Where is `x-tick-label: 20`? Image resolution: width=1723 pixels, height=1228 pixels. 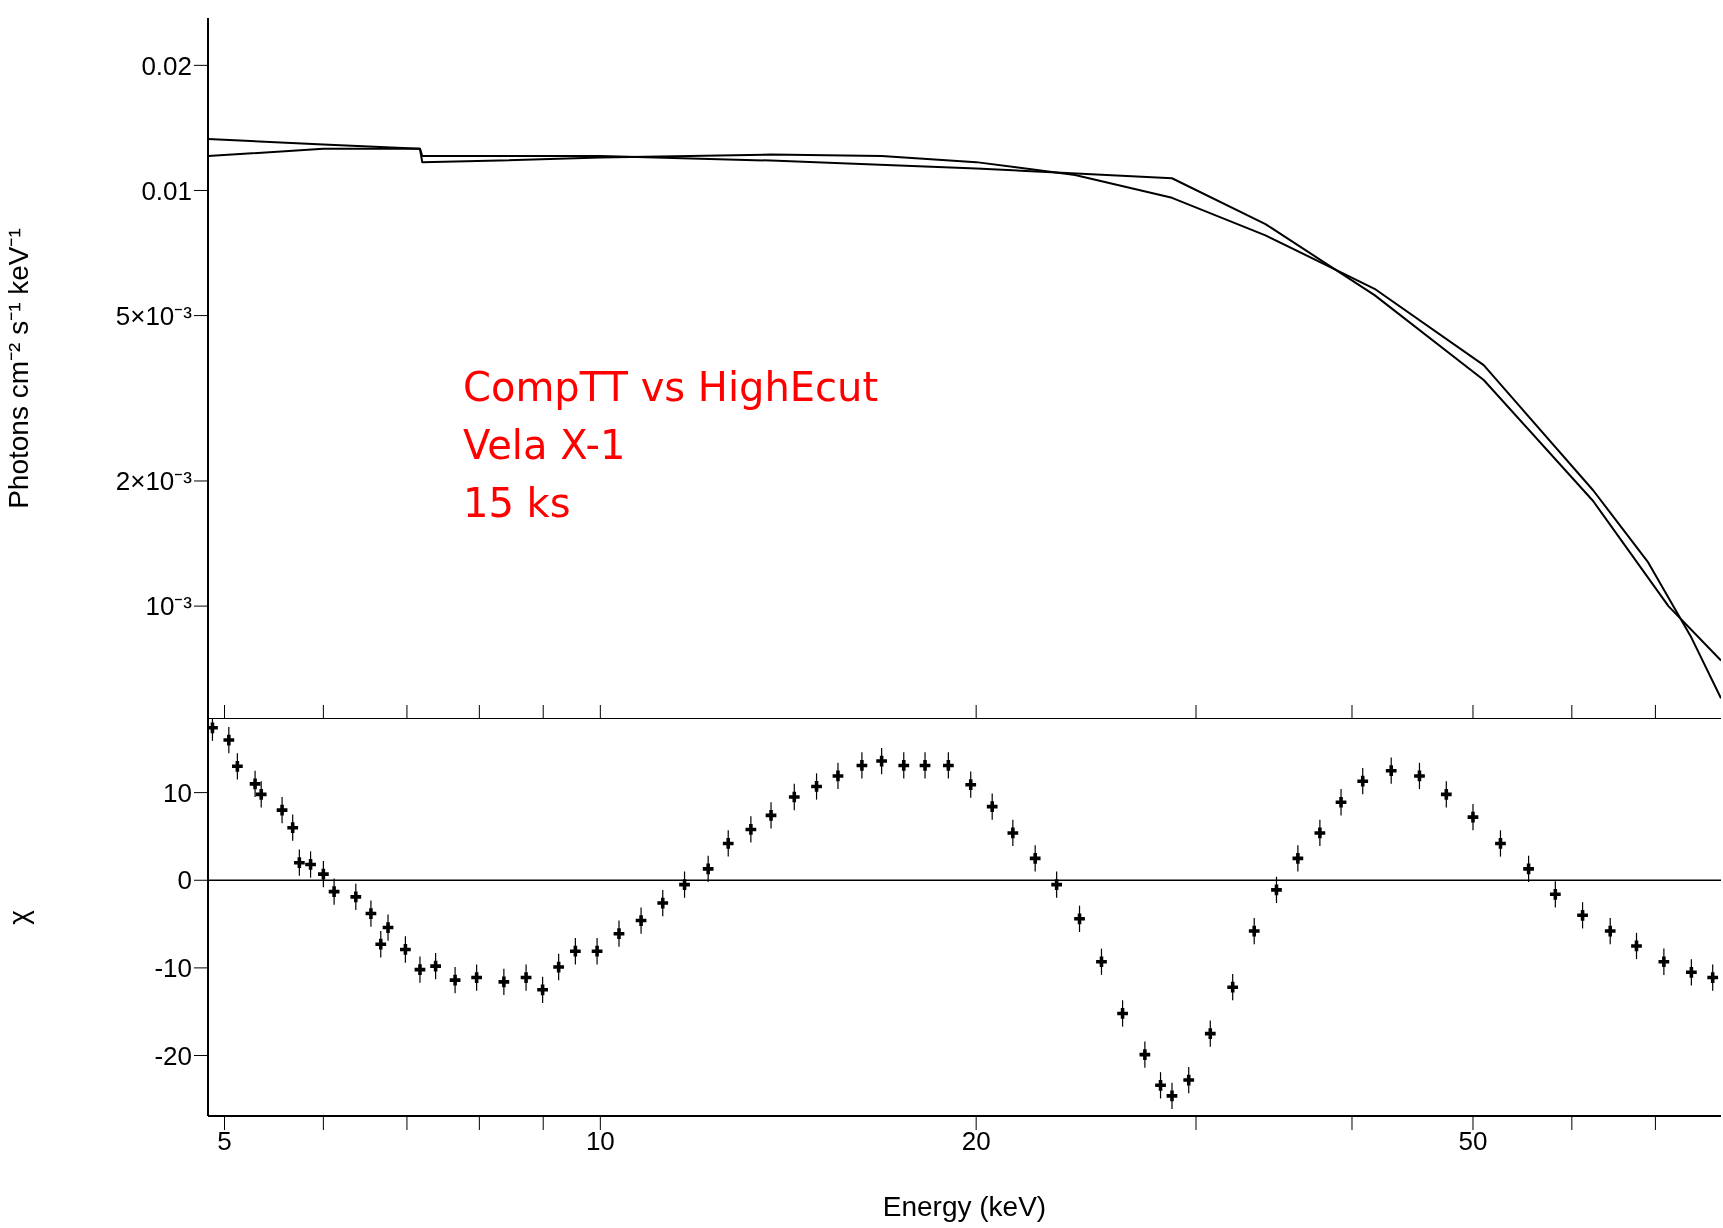
x-tick-label: 20 is located at coordinates (976, 1141).